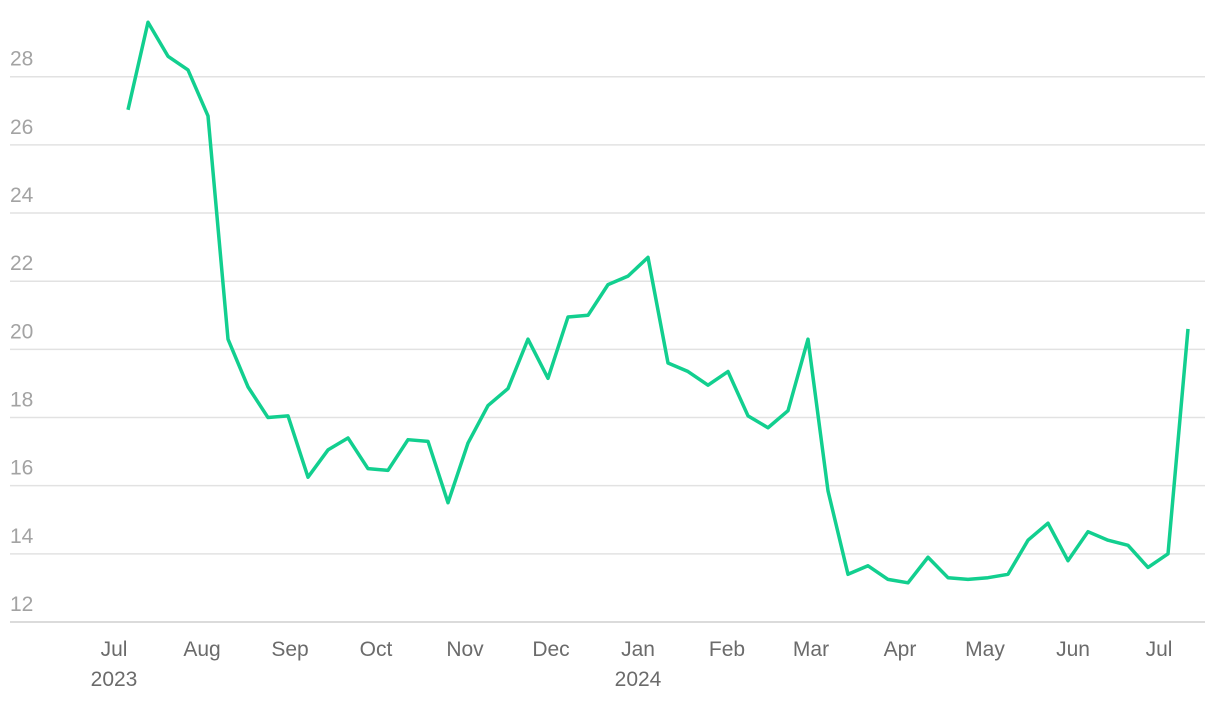 This screenshot has width=1220, height=702. I want to click on x-tick-label: Mar, so click(811, 649).